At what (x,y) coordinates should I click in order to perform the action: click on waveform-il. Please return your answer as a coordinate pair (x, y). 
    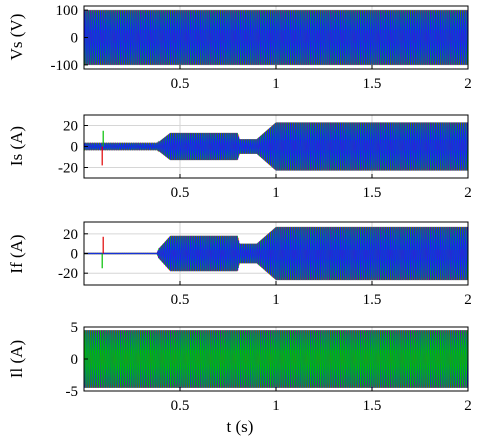
    Looking at the image, I should click on (276, 359).